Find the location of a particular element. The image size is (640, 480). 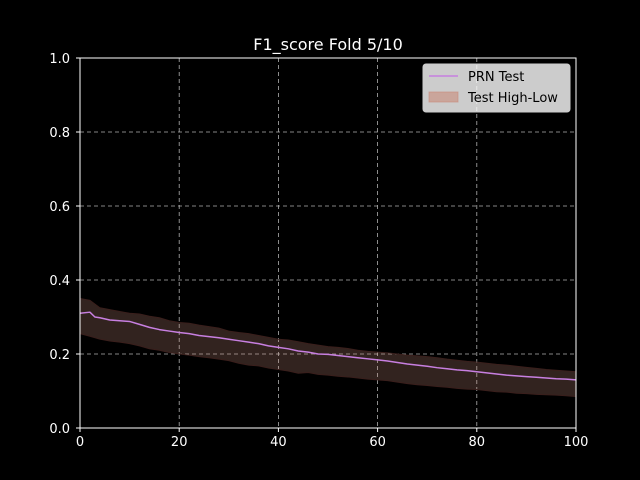

x-tick-label: 60 is located at coordinates (377, 442).